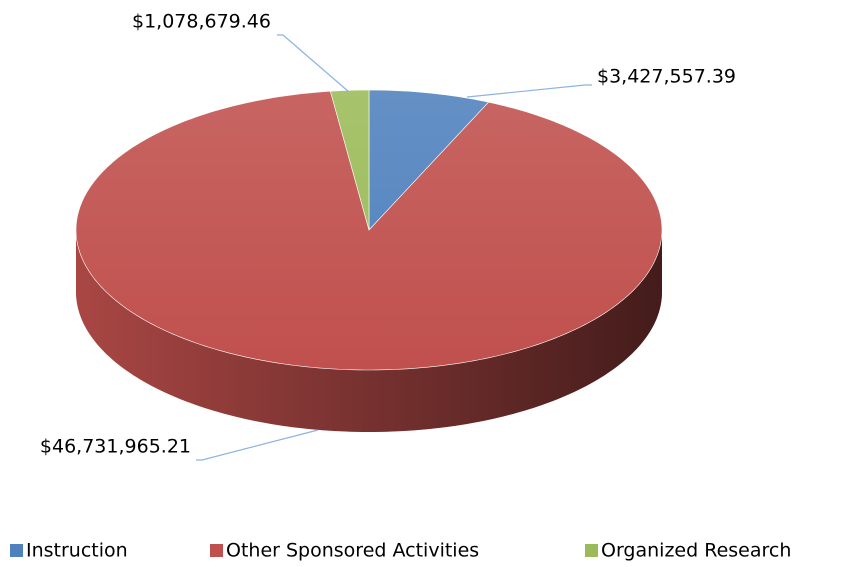 This screenshot has height=567, width=844. What do you see at coordinates (666, 77) in the screenshot?
I see `data-label: $3,427,557.39` at bounding box center [666, 77].